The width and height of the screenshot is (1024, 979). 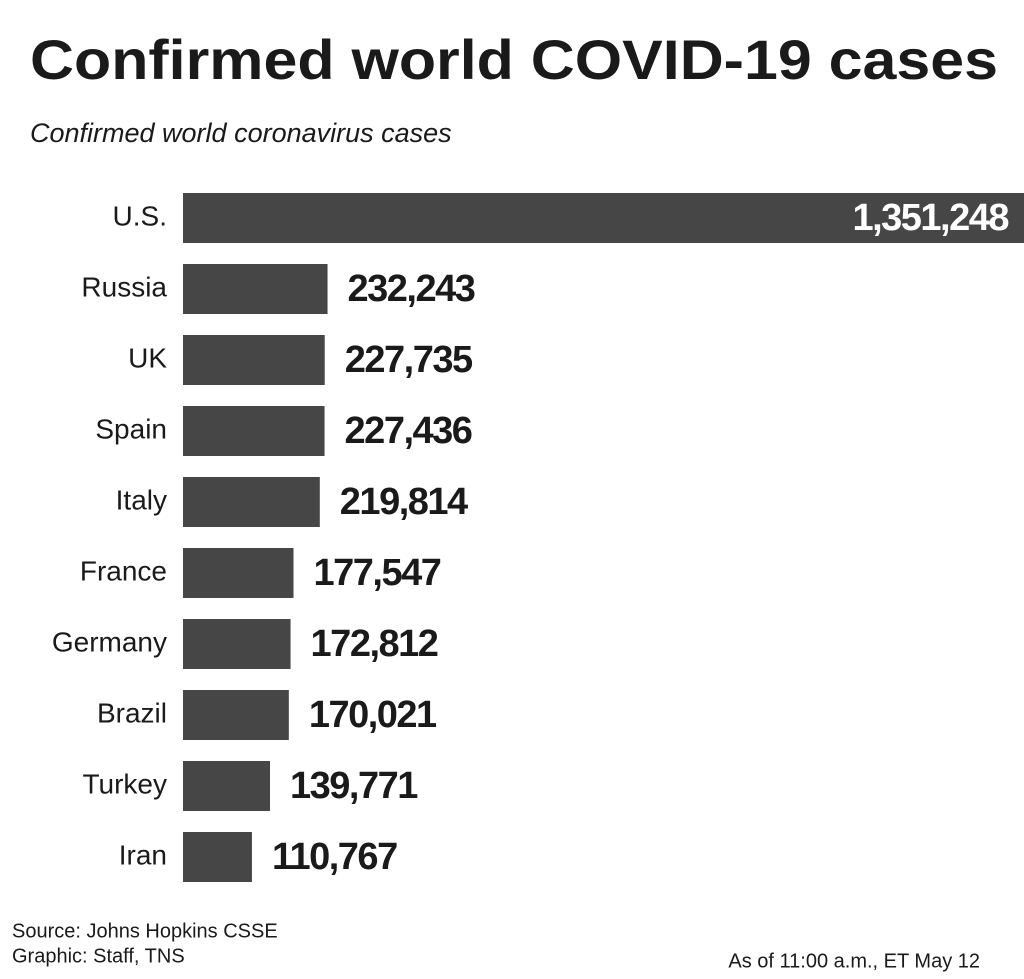 I want to click on chart-subtitle: Confirmed world coronavirus cases, so click(x=241, y=133).